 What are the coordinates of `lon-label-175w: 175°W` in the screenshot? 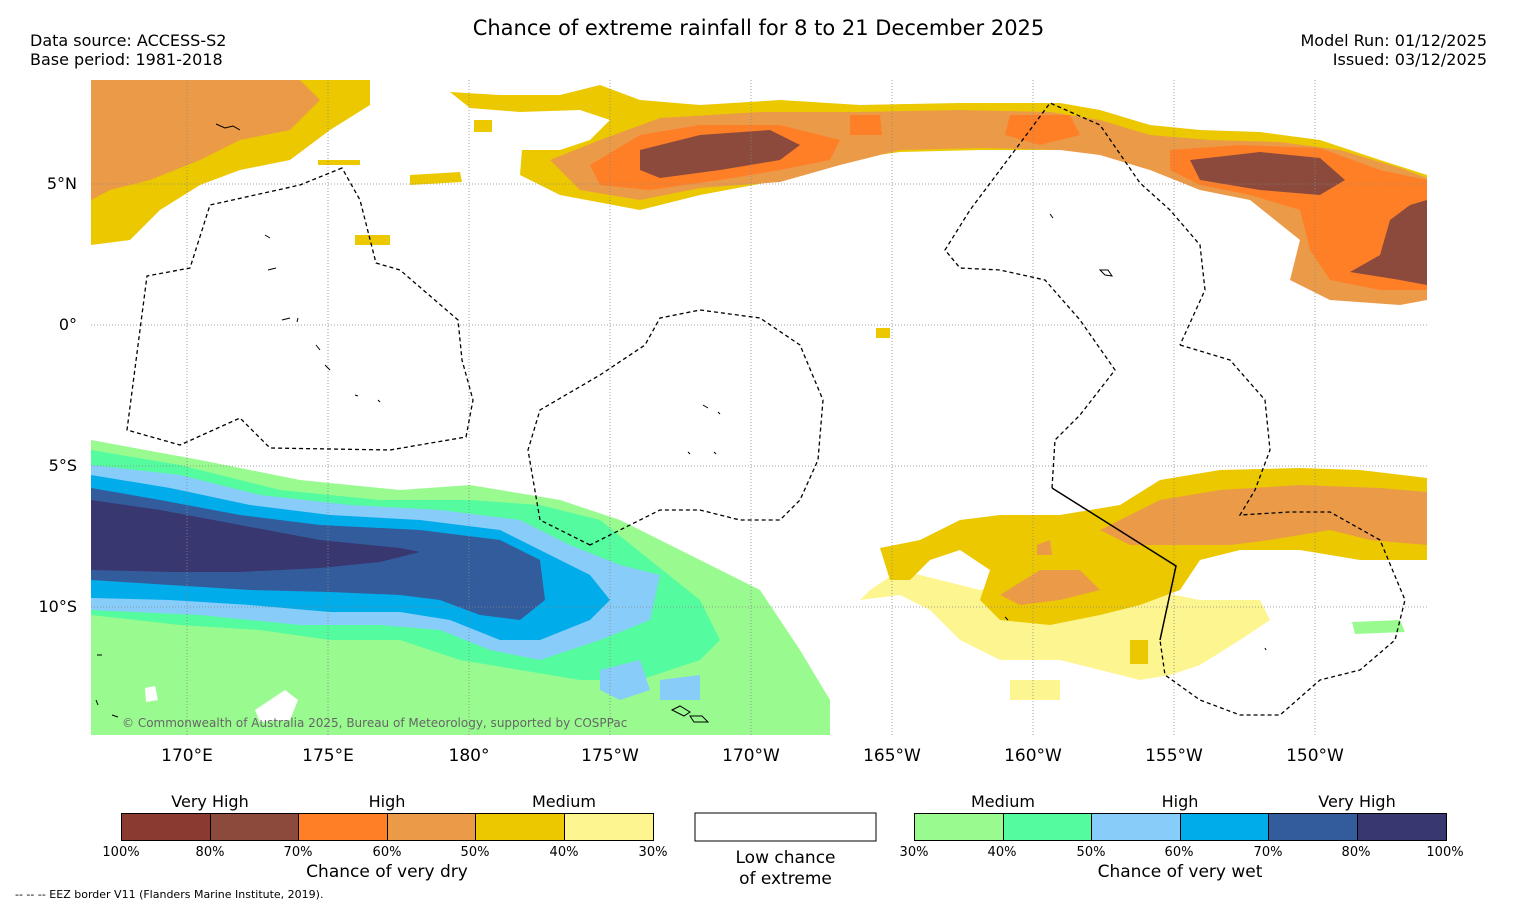 It's located at (610, 756).